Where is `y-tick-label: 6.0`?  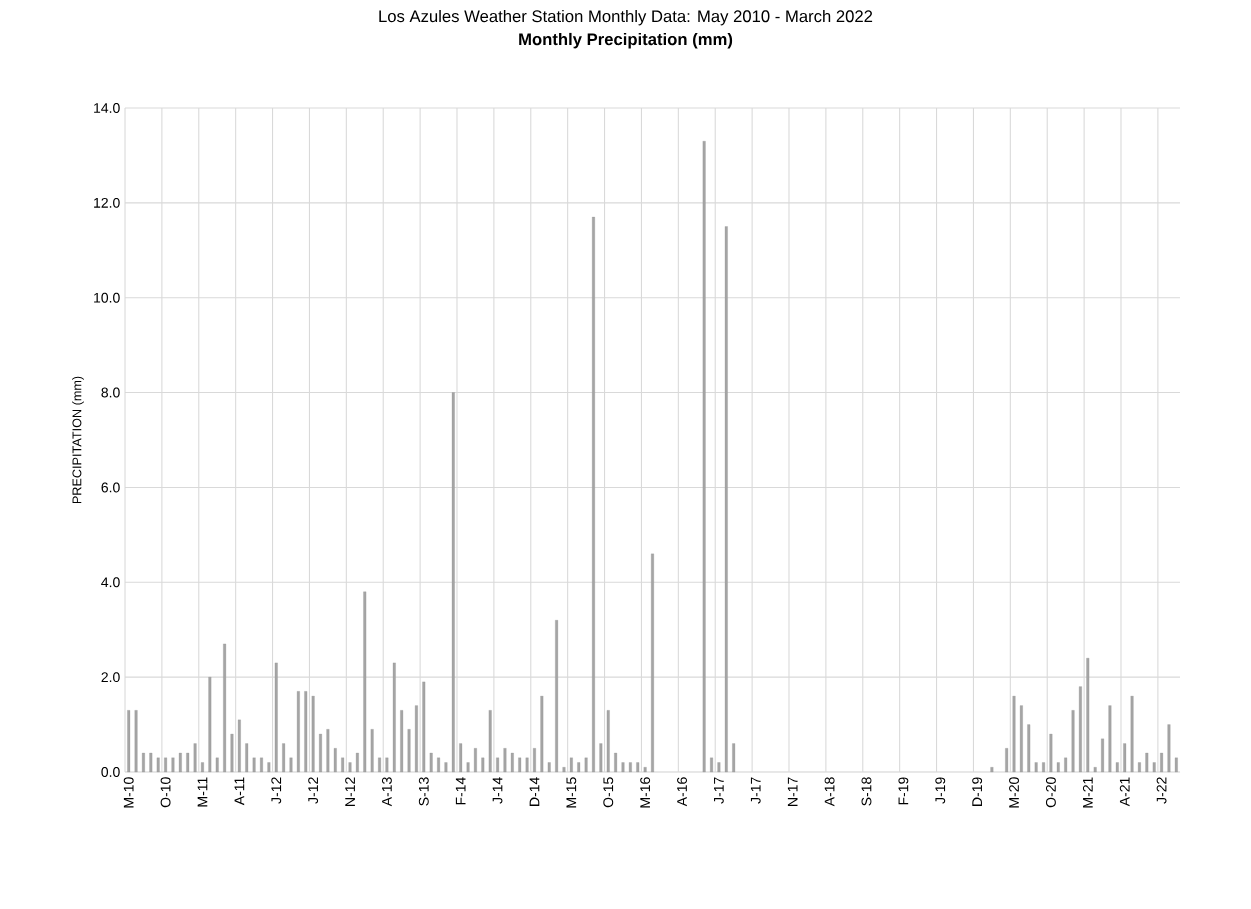 y-tick-label: 6.0 is located at coordinates (110, 487).